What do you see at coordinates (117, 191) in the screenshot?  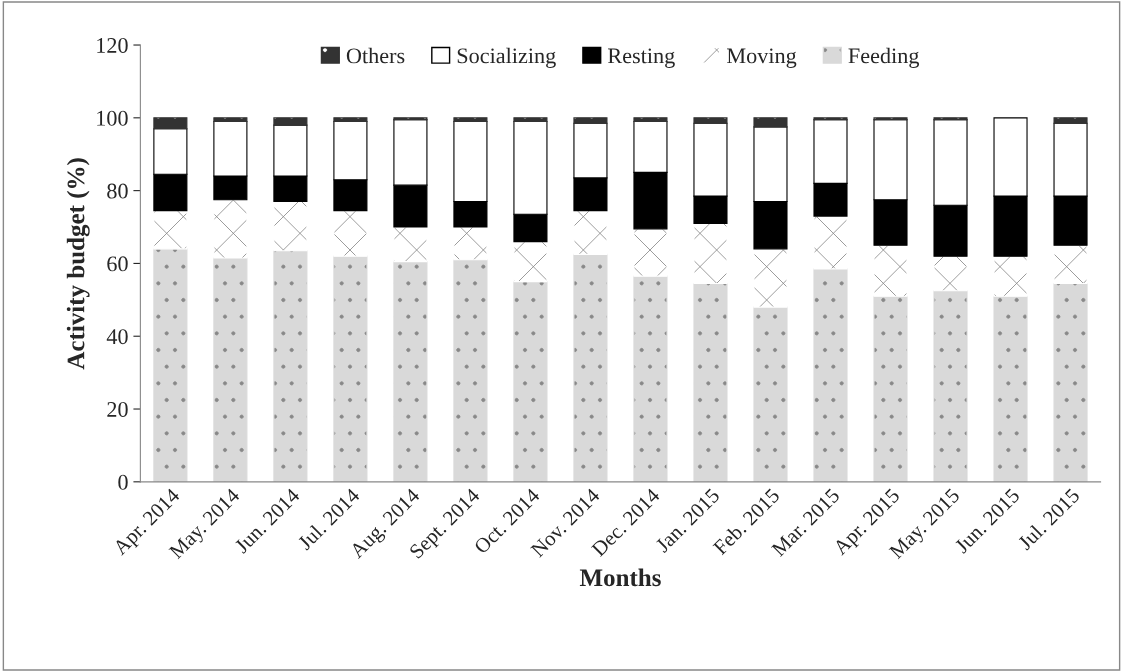 I see `y-tick-label: 80` at bounding box center [117, 191].